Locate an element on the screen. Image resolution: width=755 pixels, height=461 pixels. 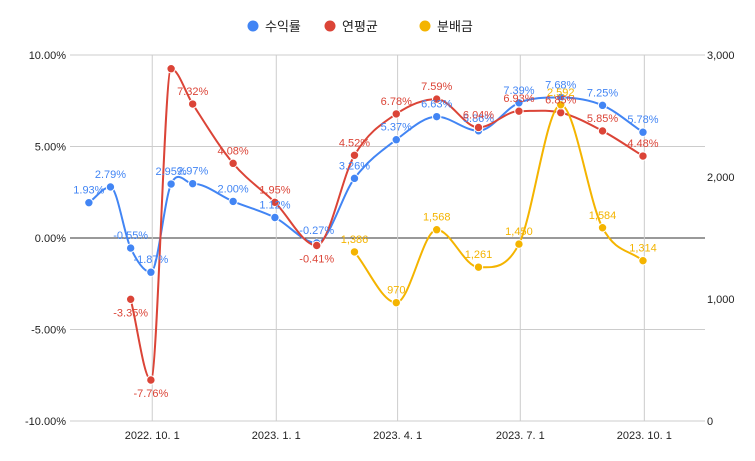
data-label-return: 1.12% is located at coordinates (274, 206).